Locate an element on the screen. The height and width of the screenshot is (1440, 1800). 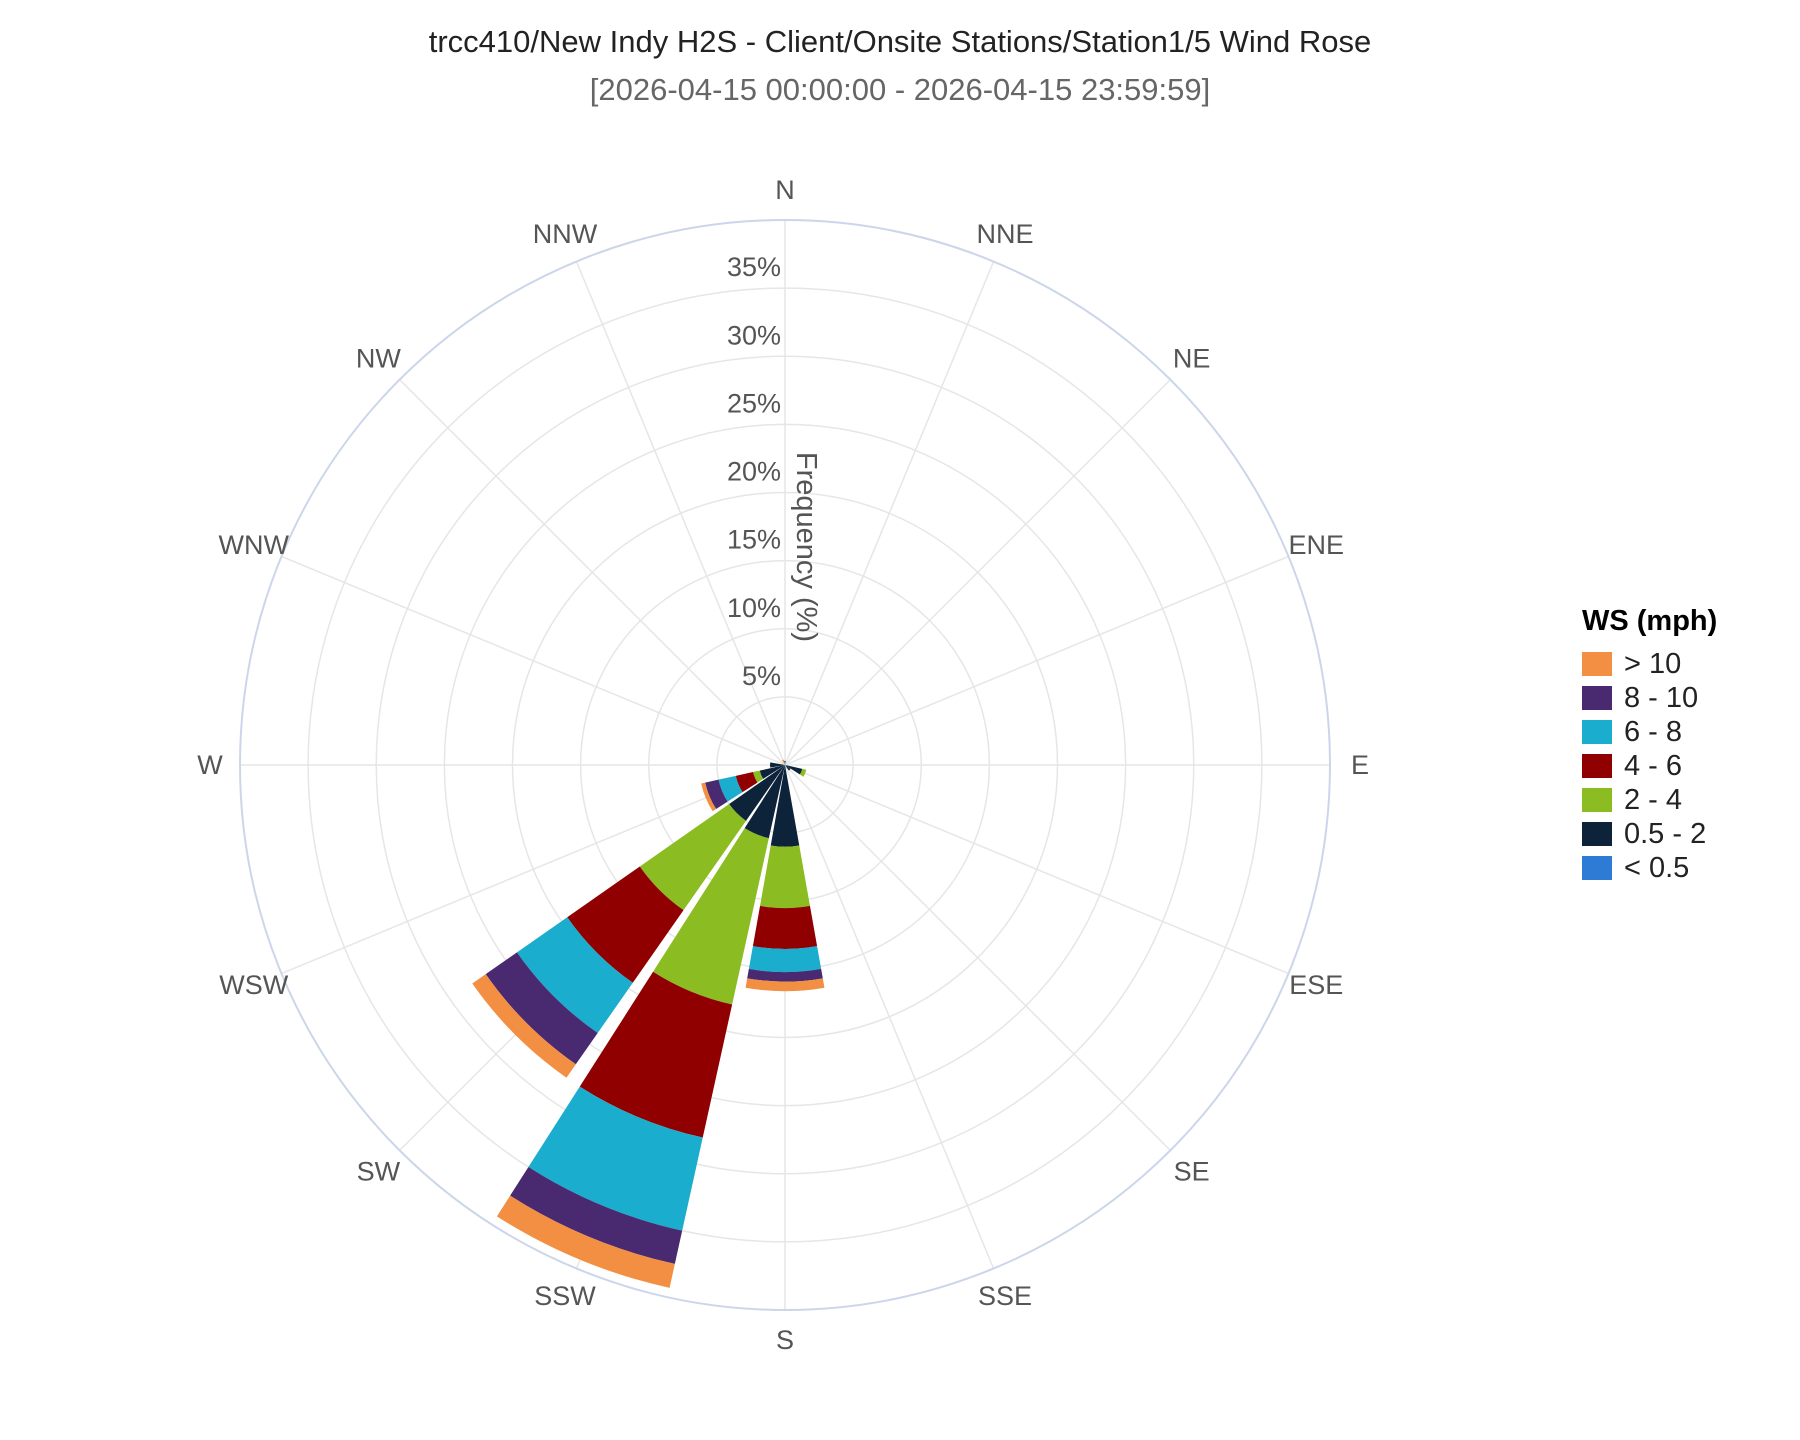
direction-label-e: E is located at coordinates (1360, 765).